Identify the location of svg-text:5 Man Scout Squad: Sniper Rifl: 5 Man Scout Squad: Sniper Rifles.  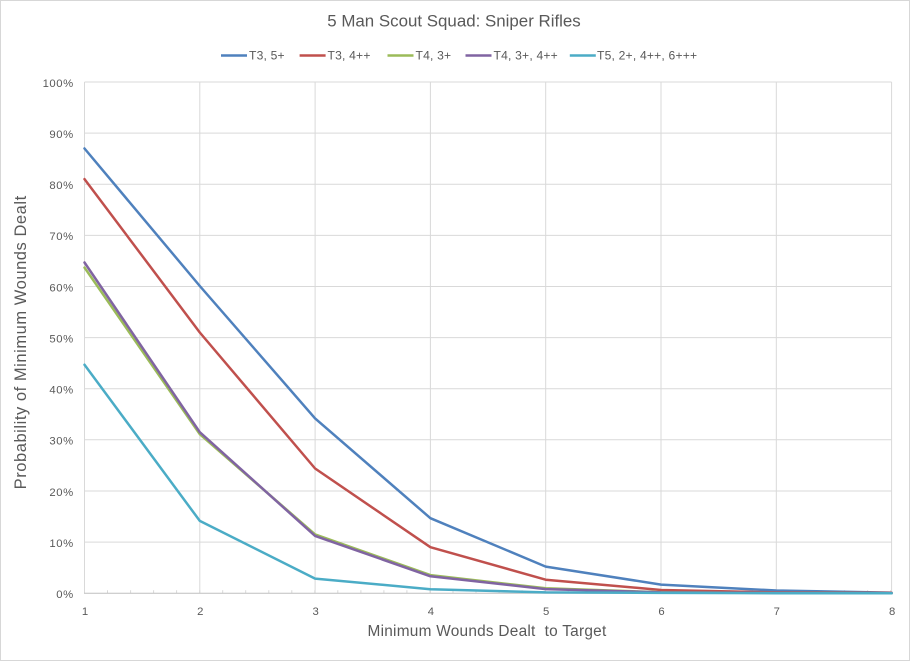
(454, 20).